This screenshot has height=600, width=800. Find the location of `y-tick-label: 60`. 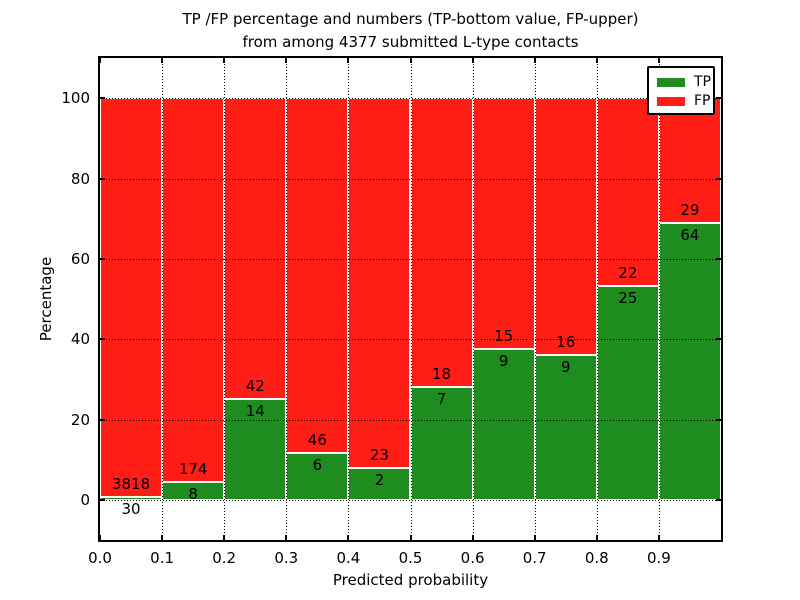

y-tick-label: 60 is located at coordinates (80, 258).